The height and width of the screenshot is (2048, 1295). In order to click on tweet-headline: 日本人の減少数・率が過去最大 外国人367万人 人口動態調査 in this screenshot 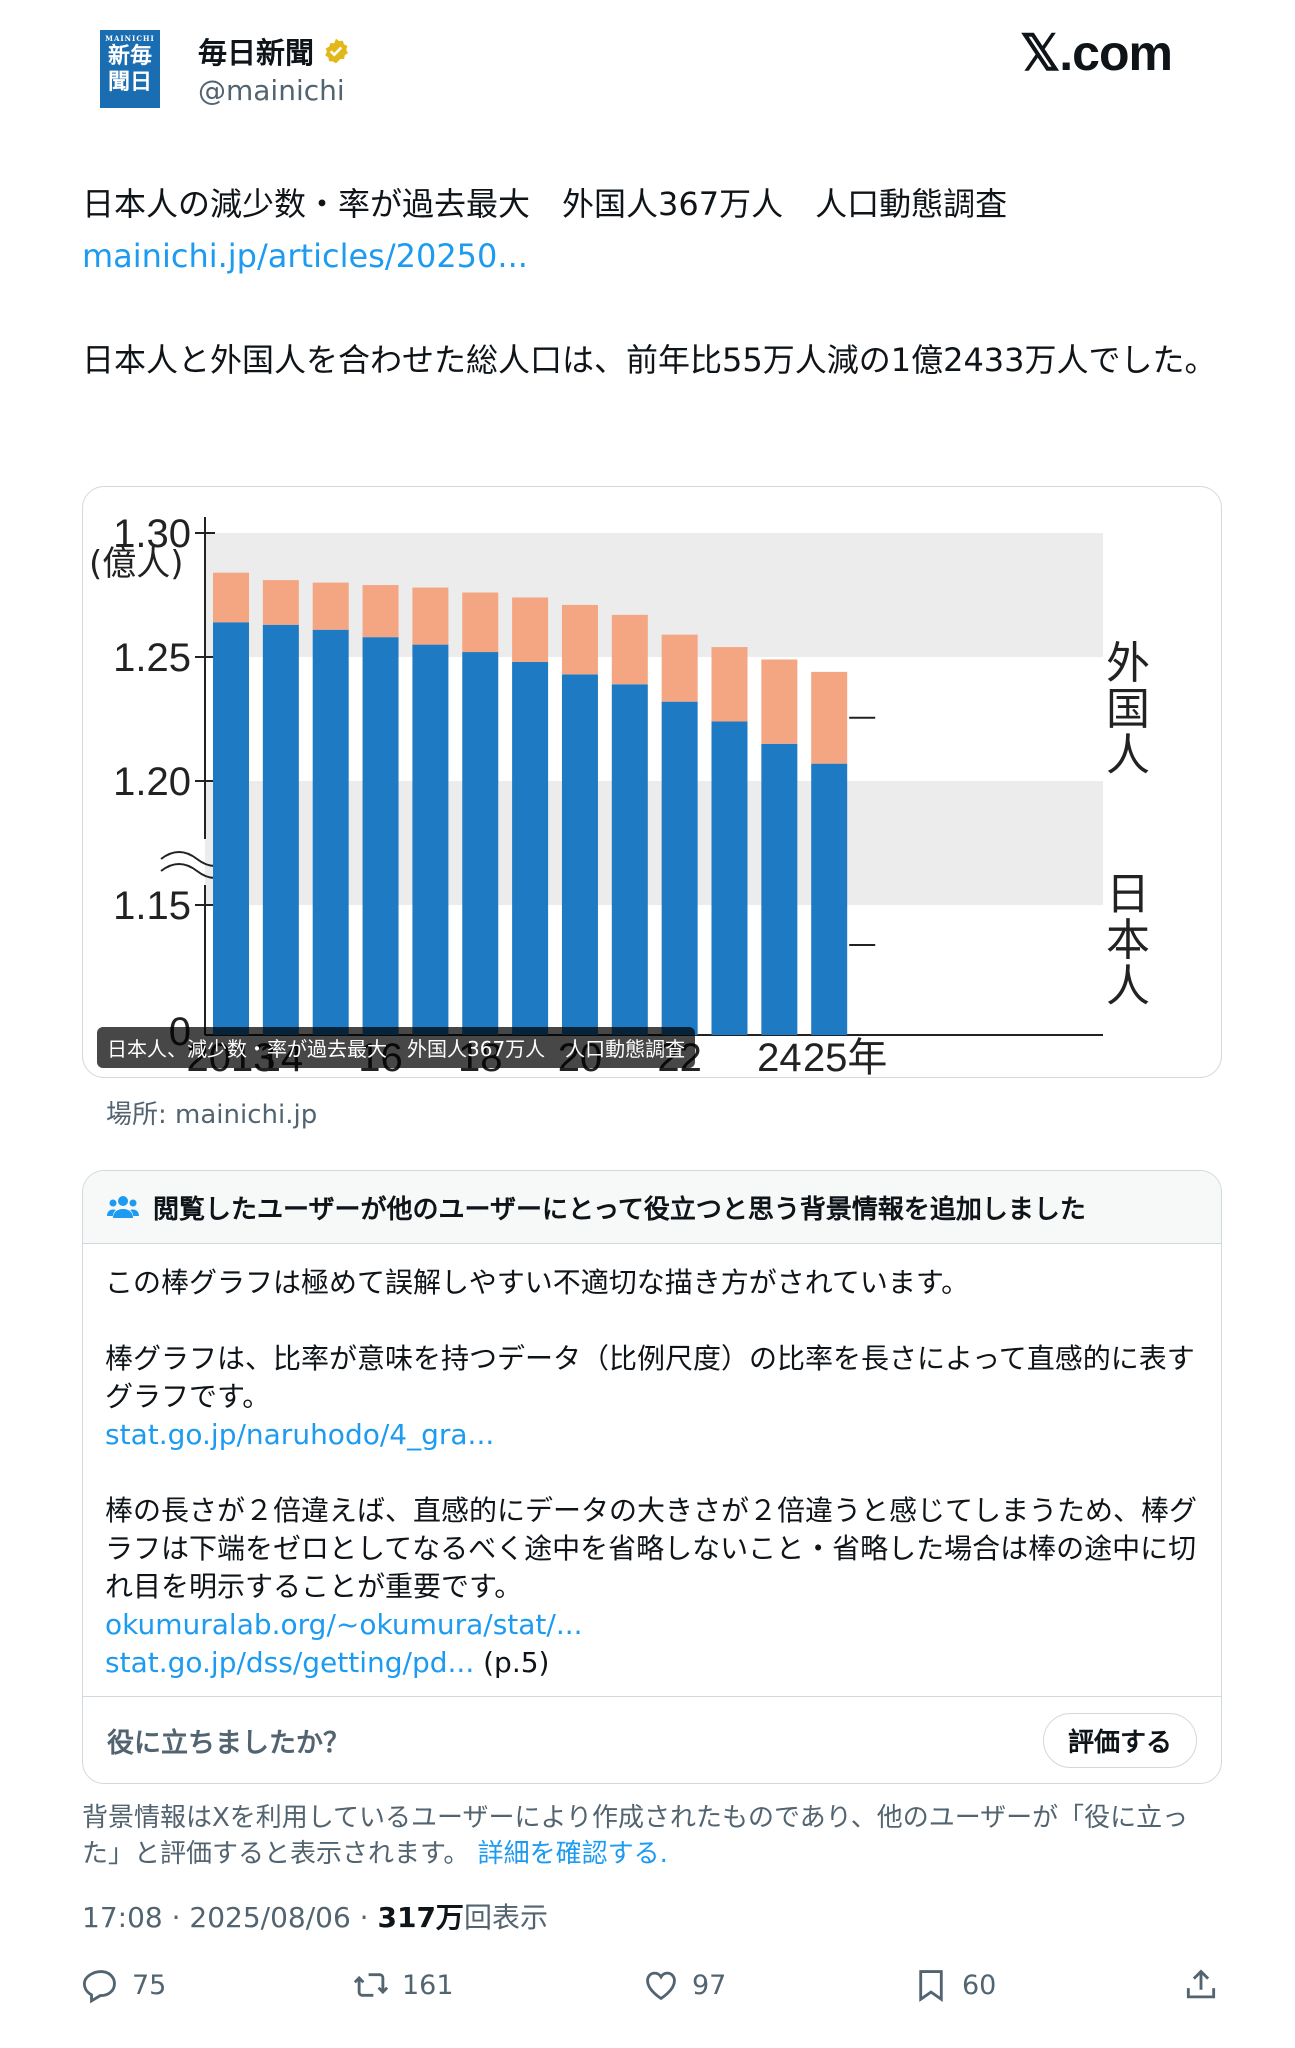, I will do `click(545, 204)`.